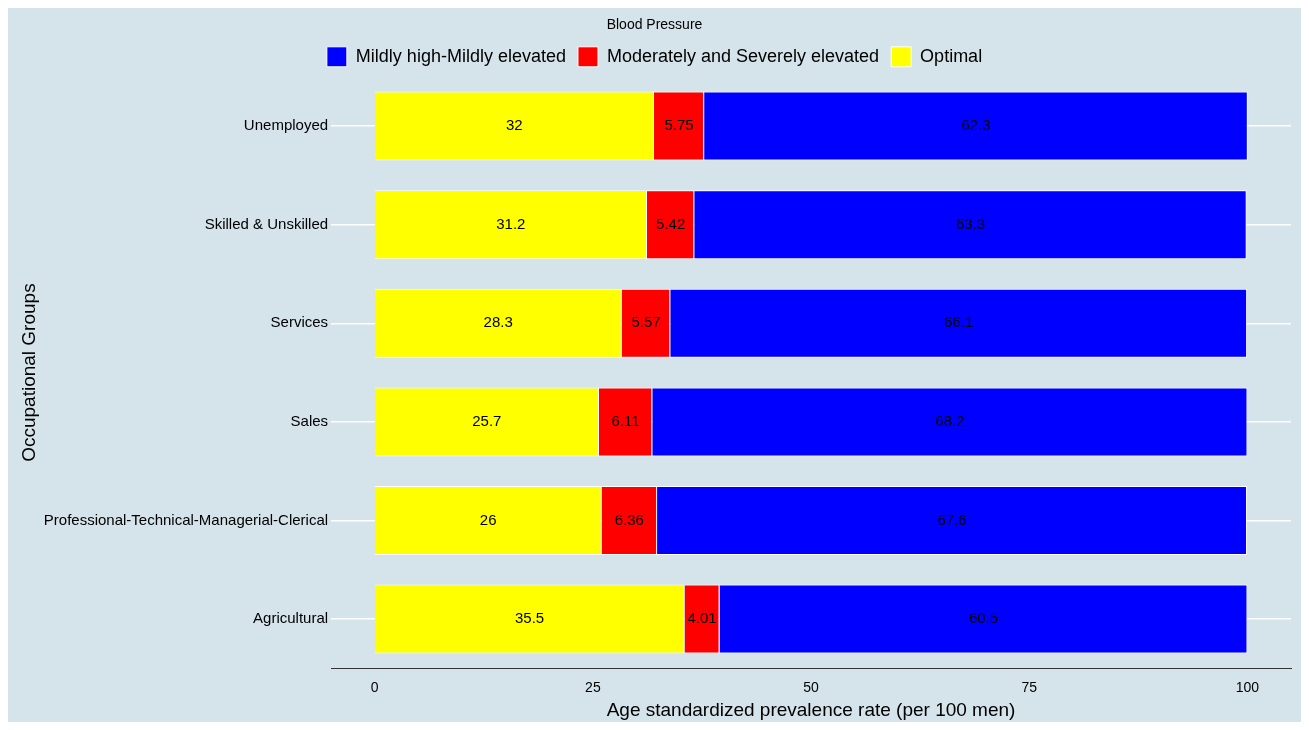 Image resolution: width=1309 pixels, height=730 pixels. What do you see at coordinates (959, 322) in the screenshot?
I see `data-label: 66.1` at bounding box center [959, 322].